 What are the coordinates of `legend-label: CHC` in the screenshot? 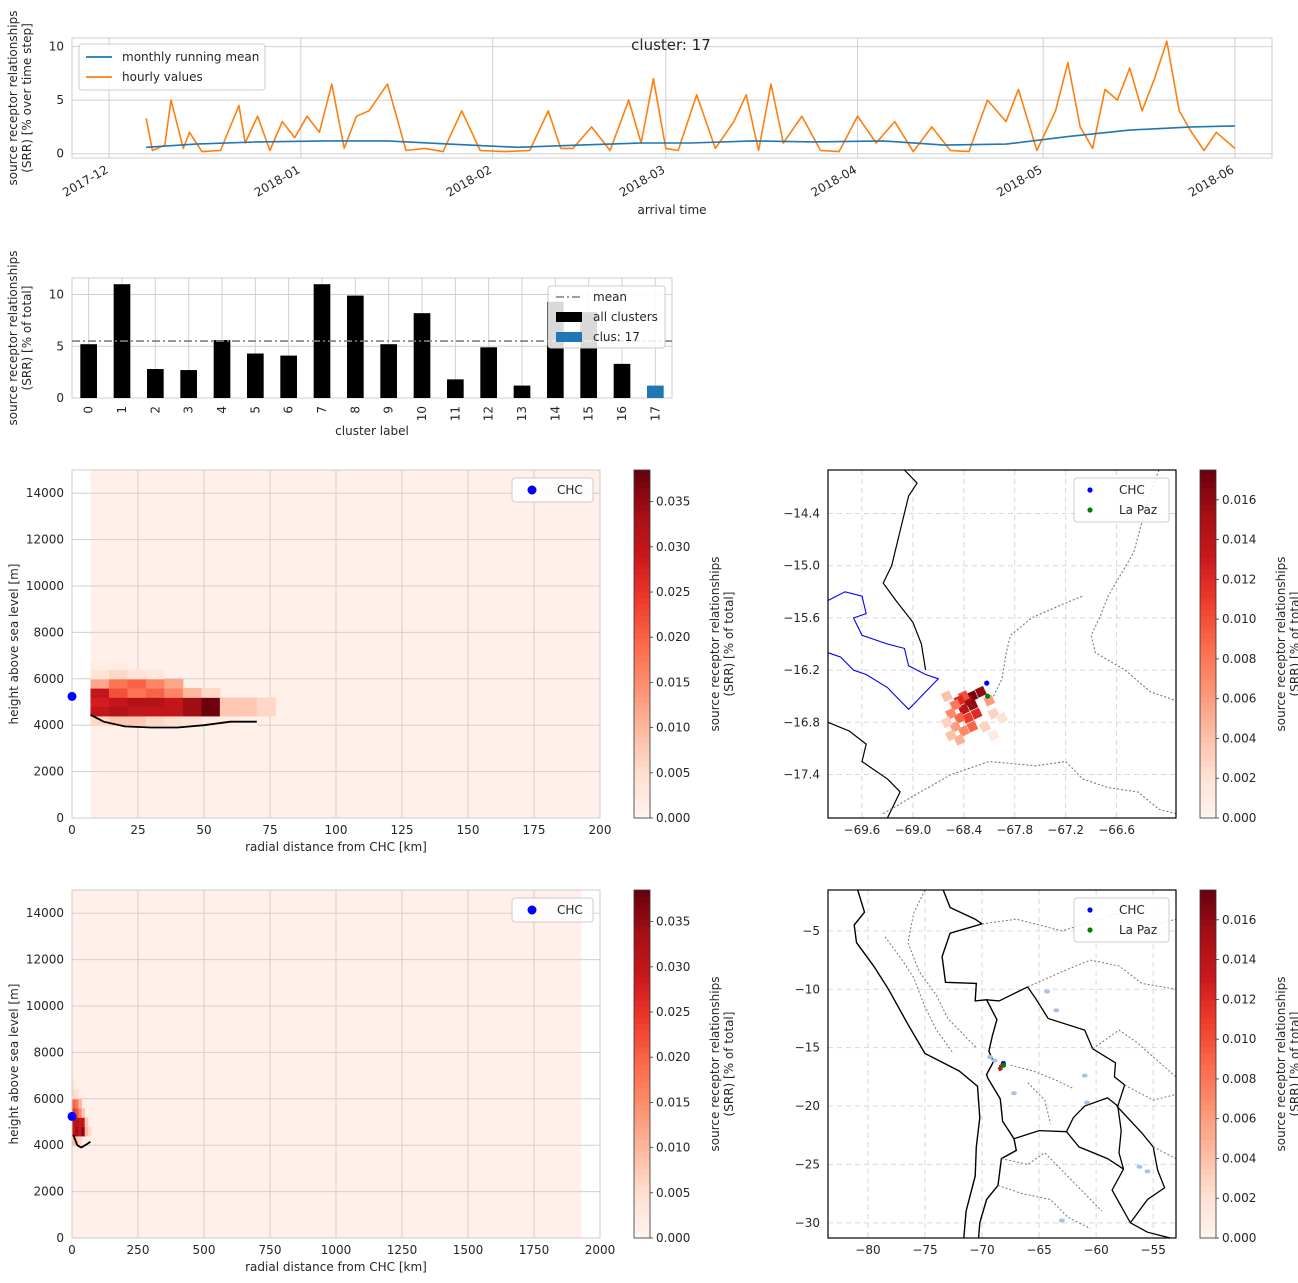 It's located at (1132, 910).